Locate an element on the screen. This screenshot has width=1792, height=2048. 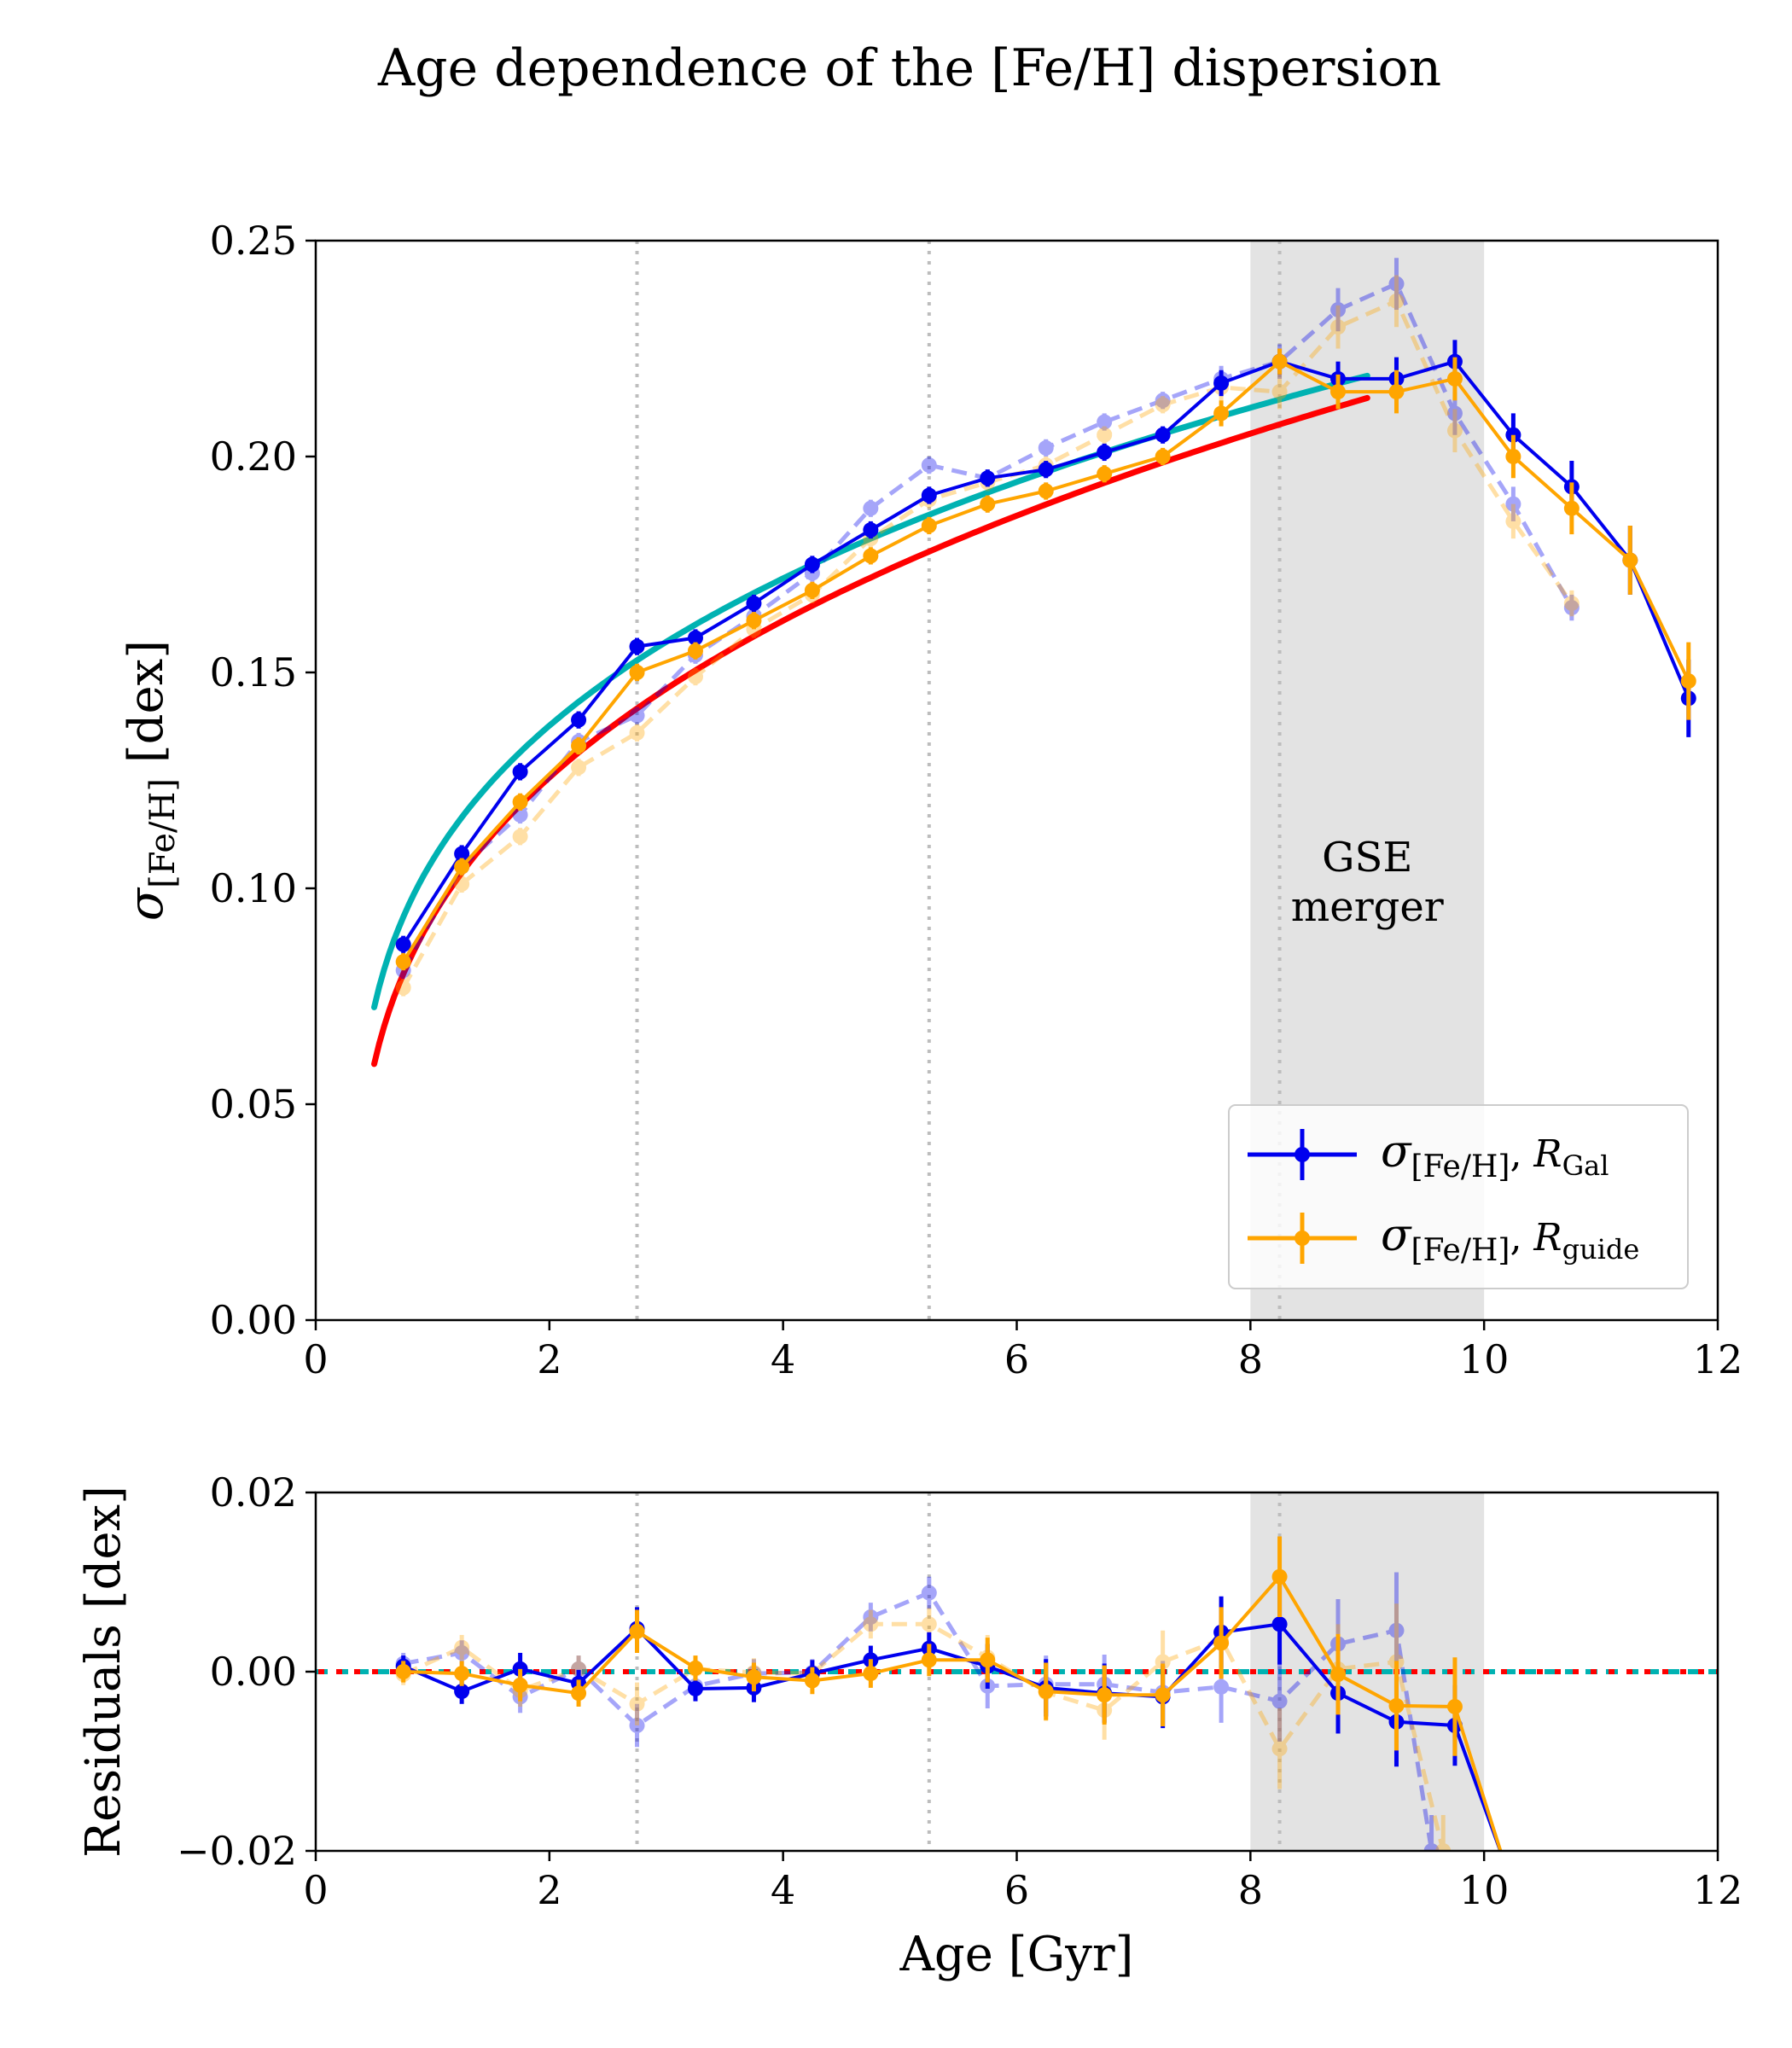
legend: σ[Fe/H], RGal σ[Fe/H], Rguide is located at coordinates (1458, 1196).